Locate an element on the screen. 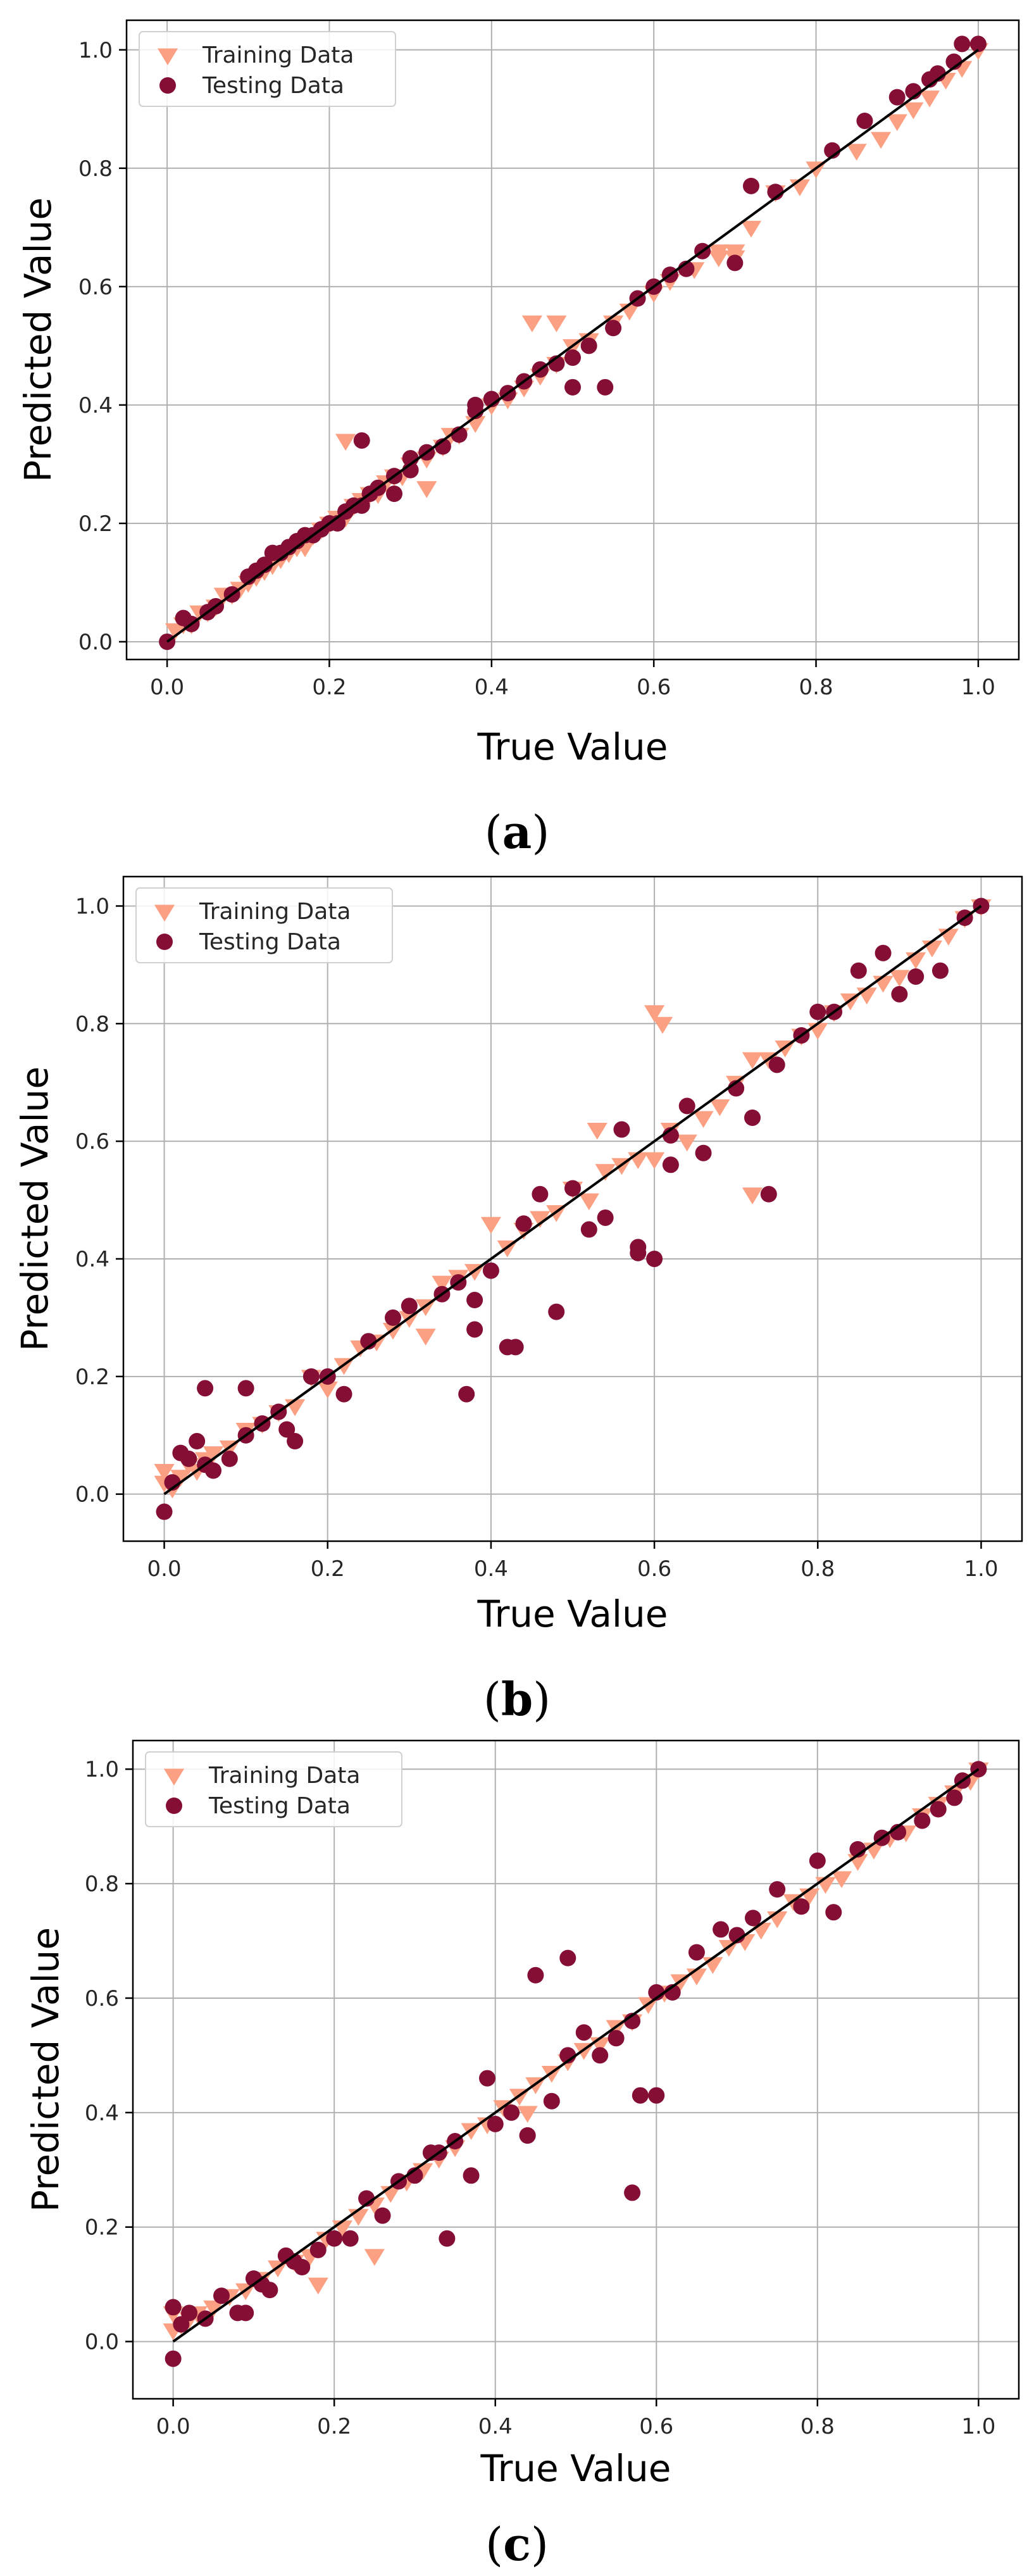 This screenshot has height=2576, width=1034. panel-c-x-tick-label-5: 1.0 is located at coordinates (978, 2426).